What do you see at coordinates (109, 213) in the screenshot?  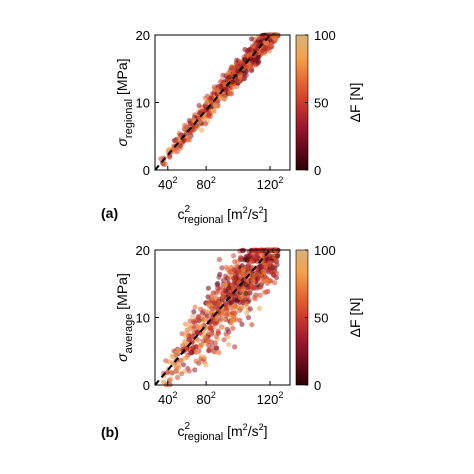 I see `panel-label-a: (a)` at bounding box center [109, 213].